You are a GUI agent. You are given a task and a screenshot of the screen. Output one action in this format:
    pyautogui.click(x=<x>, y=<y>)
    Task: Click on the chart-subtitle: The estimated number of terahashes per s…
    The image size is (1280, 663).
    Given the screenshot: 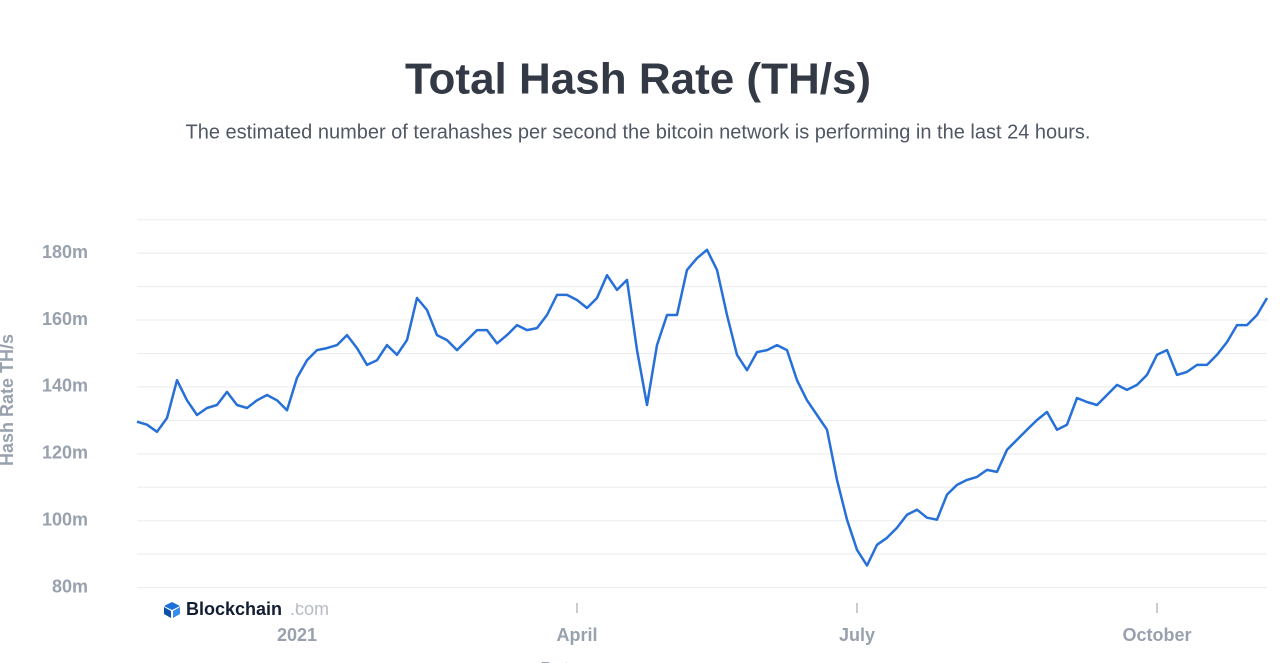 What is the action you would take?
    pyautogui.click(x=638, y=132)
    